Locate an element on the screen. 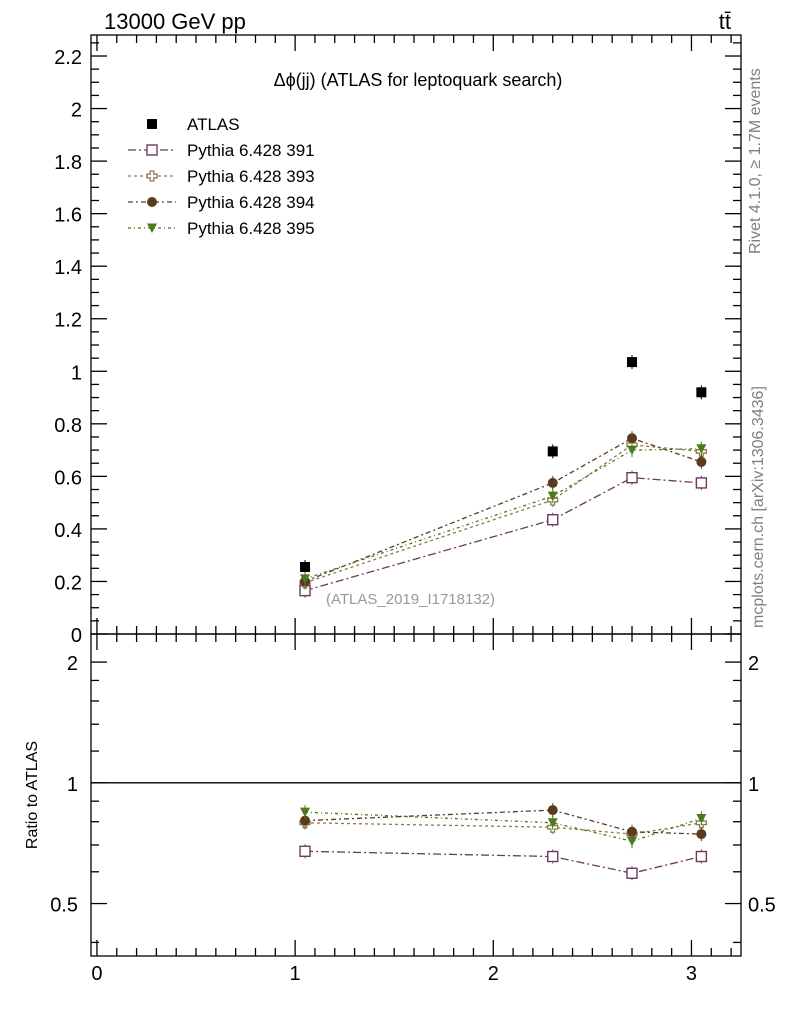 This screenshot has height=1024, width=786. ratio-y-tick-label-right: 0.5 is located at coordinates (762, 906).